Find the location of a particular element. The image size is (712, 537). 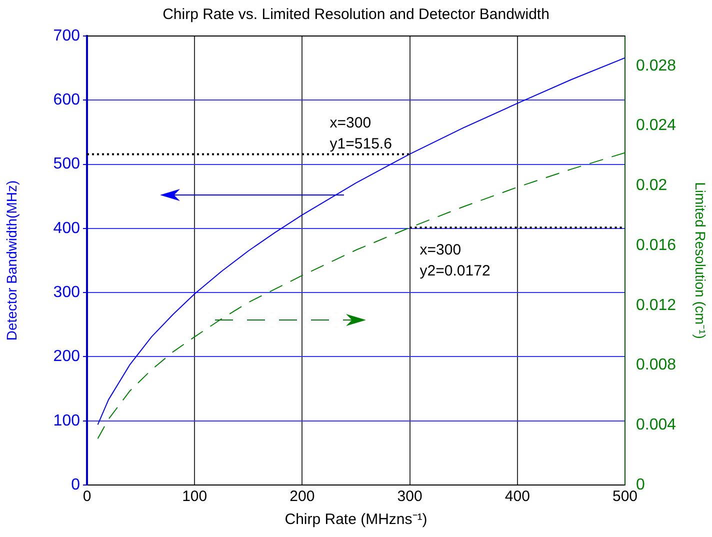

y-tick-label: 400 is located at coordinates (66, 228).